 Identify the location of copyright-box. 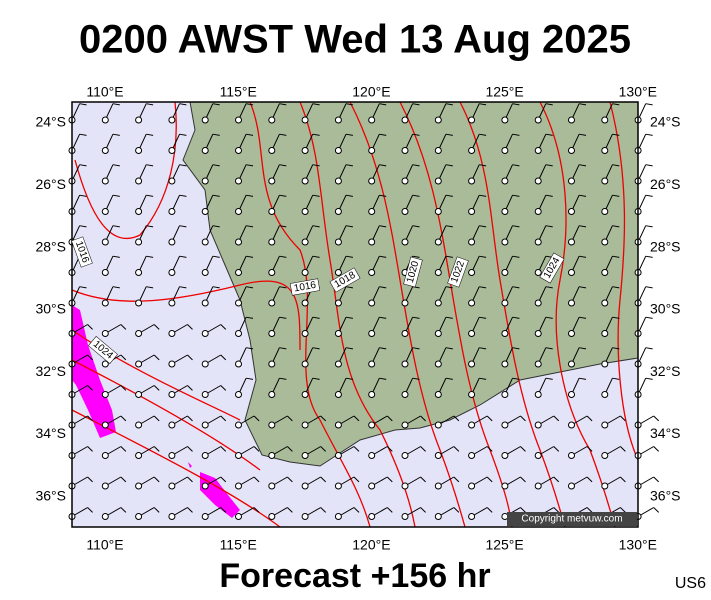
(572, 519).